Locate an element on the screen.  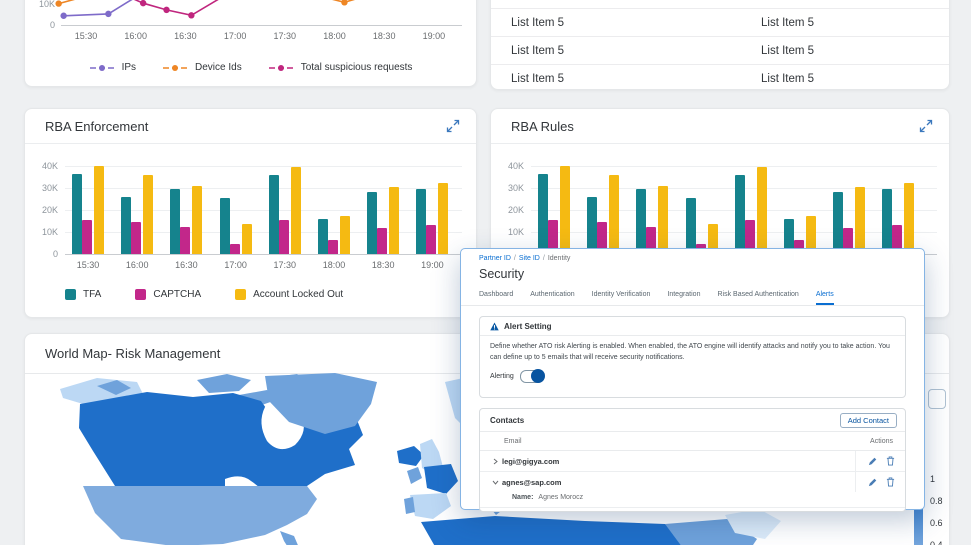
breadcrumb-site-id: Site ID is located at coordinates (529, 258).